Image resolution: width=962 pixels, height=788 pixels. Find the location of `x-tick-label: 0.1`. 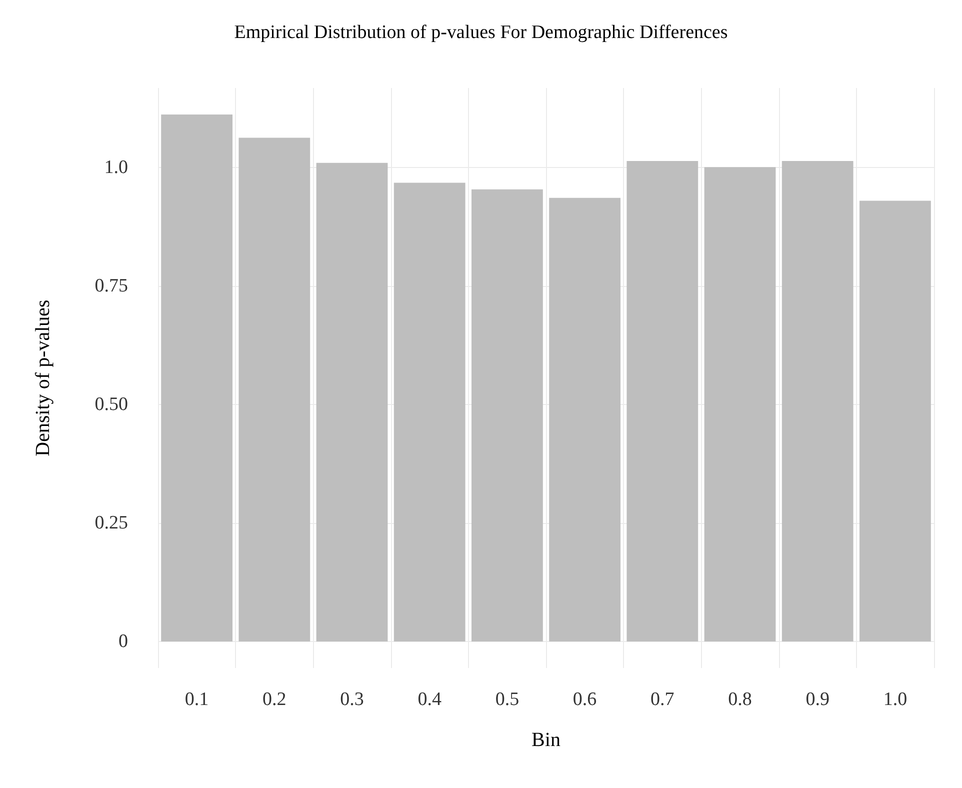

x-tick-label: 0.1 is located at coordinates (196, 699).